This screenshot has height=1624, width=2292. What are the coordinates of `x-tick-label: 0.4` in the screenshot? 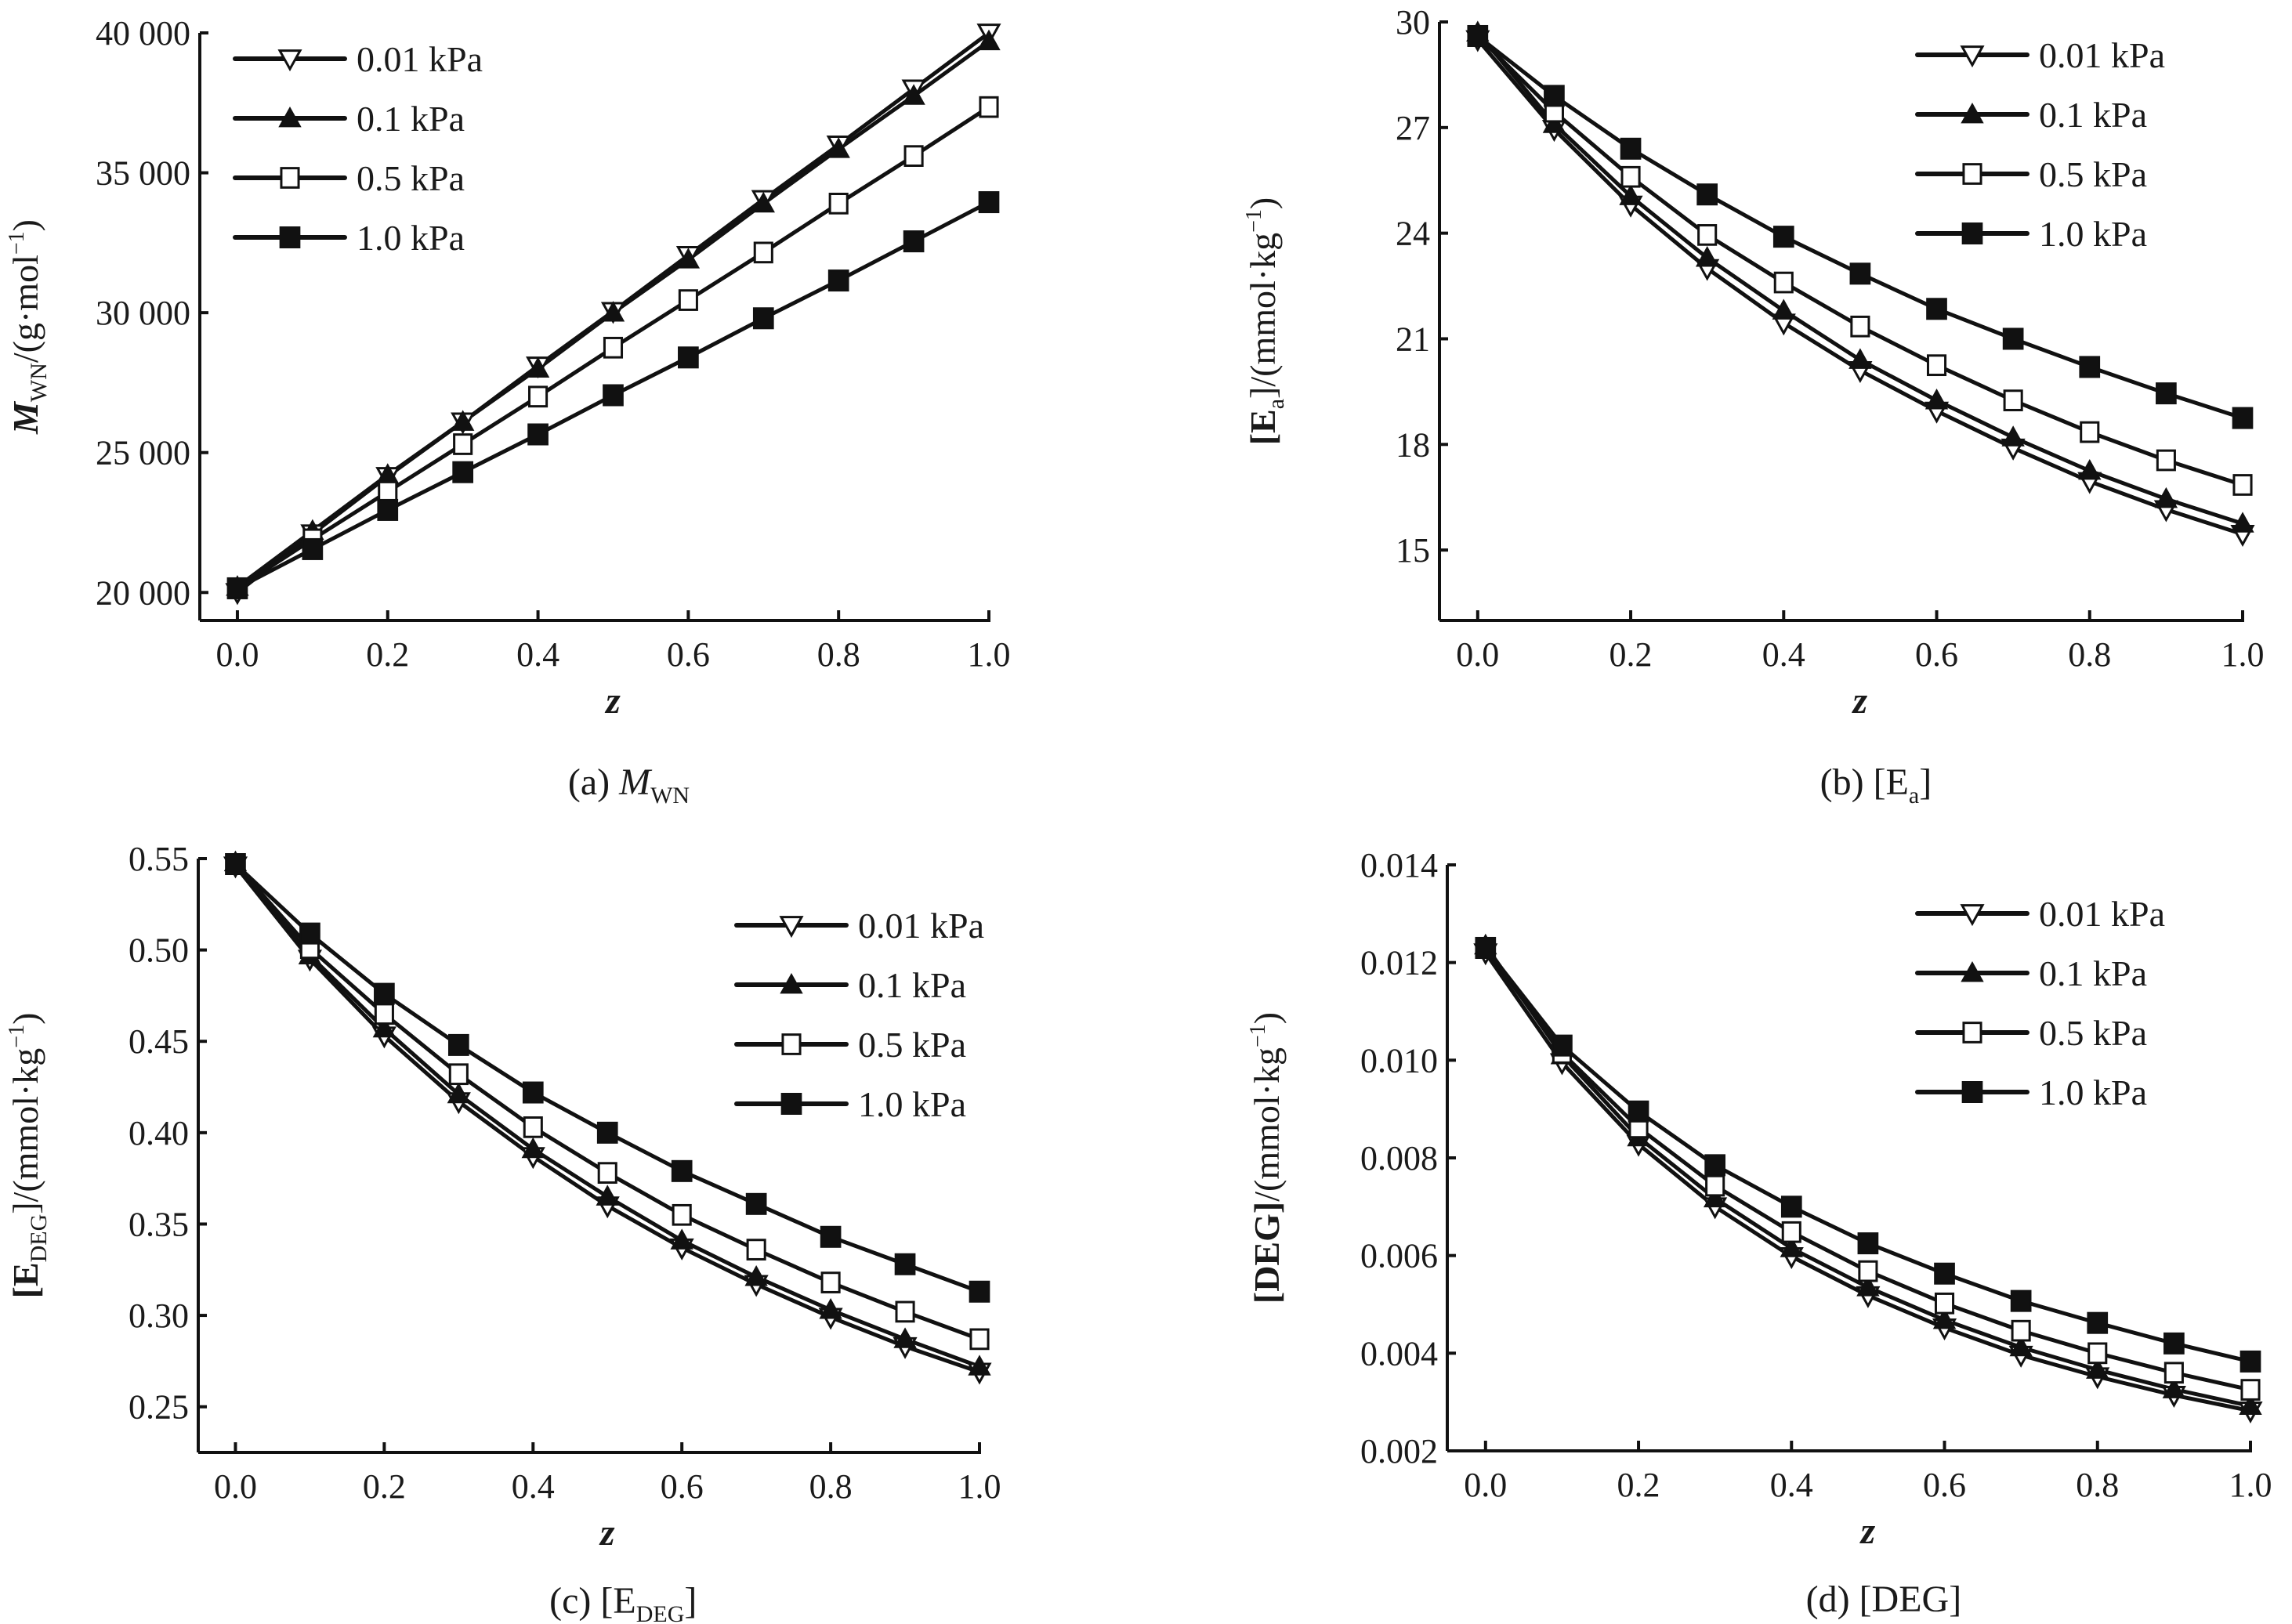 It's located at (1791, 1485).